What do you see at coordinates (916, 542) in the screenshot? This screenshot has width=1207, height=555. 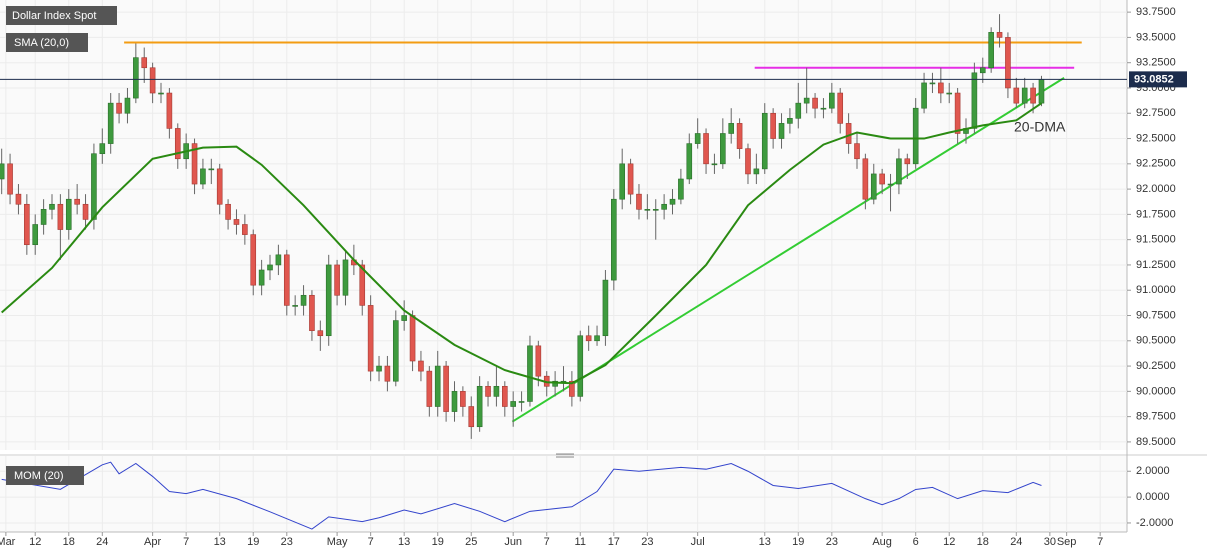 I see `x-tick-label: 6` at bounding box center [916, 542].